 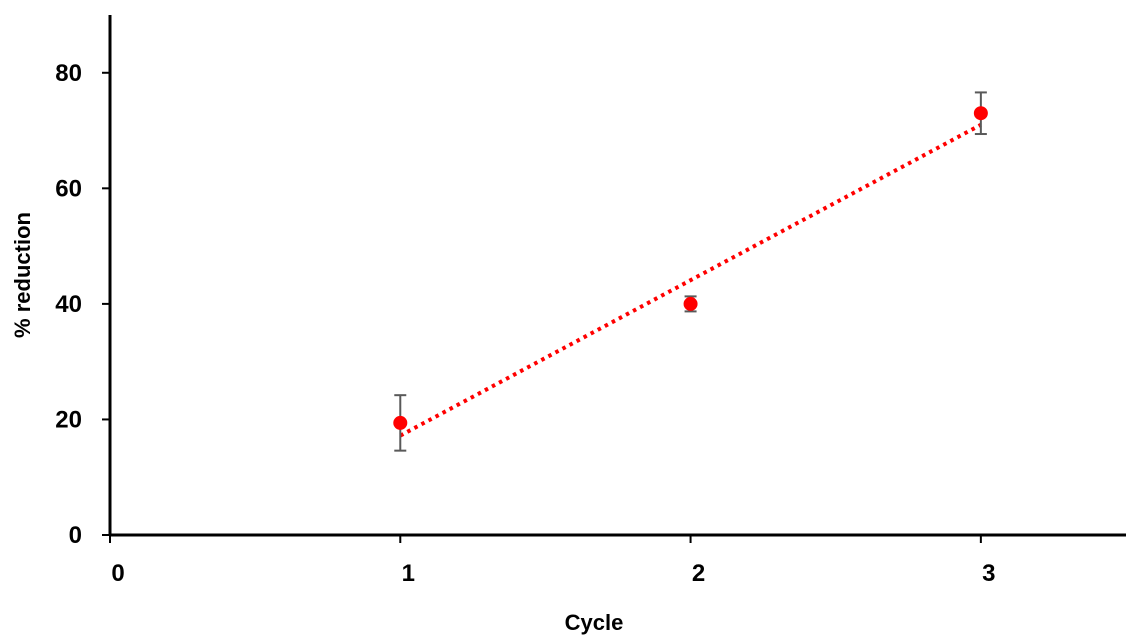 What do you see at coordinates (68, 419) in the screenshot?
I see `y-tick-label: 20` at bounding box center [68, 419].